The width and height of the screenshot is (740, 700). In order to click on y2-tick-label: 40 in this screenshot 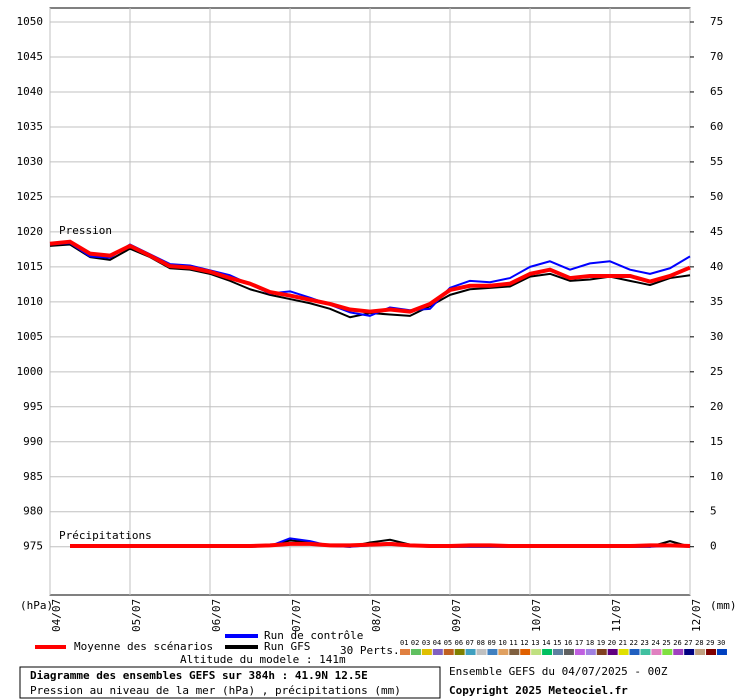, I will do `click(716, 266)`.